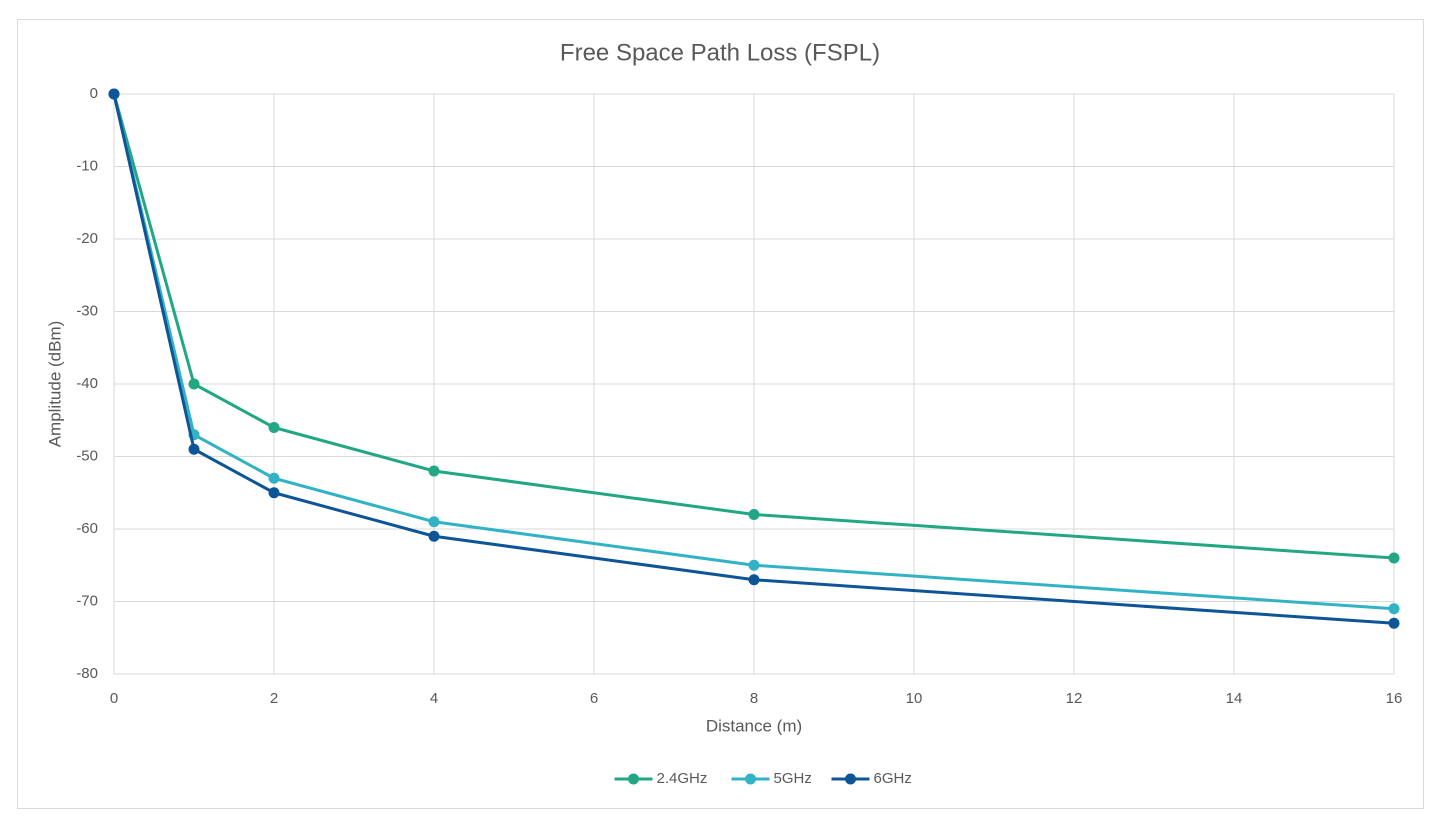 Image resolution: width=1447 pixels, height=830 pixels. What do you see at coordinates (434, 698) in the screenshot?
I see `x-tick-label: 4` at bounding box center [434, 698].